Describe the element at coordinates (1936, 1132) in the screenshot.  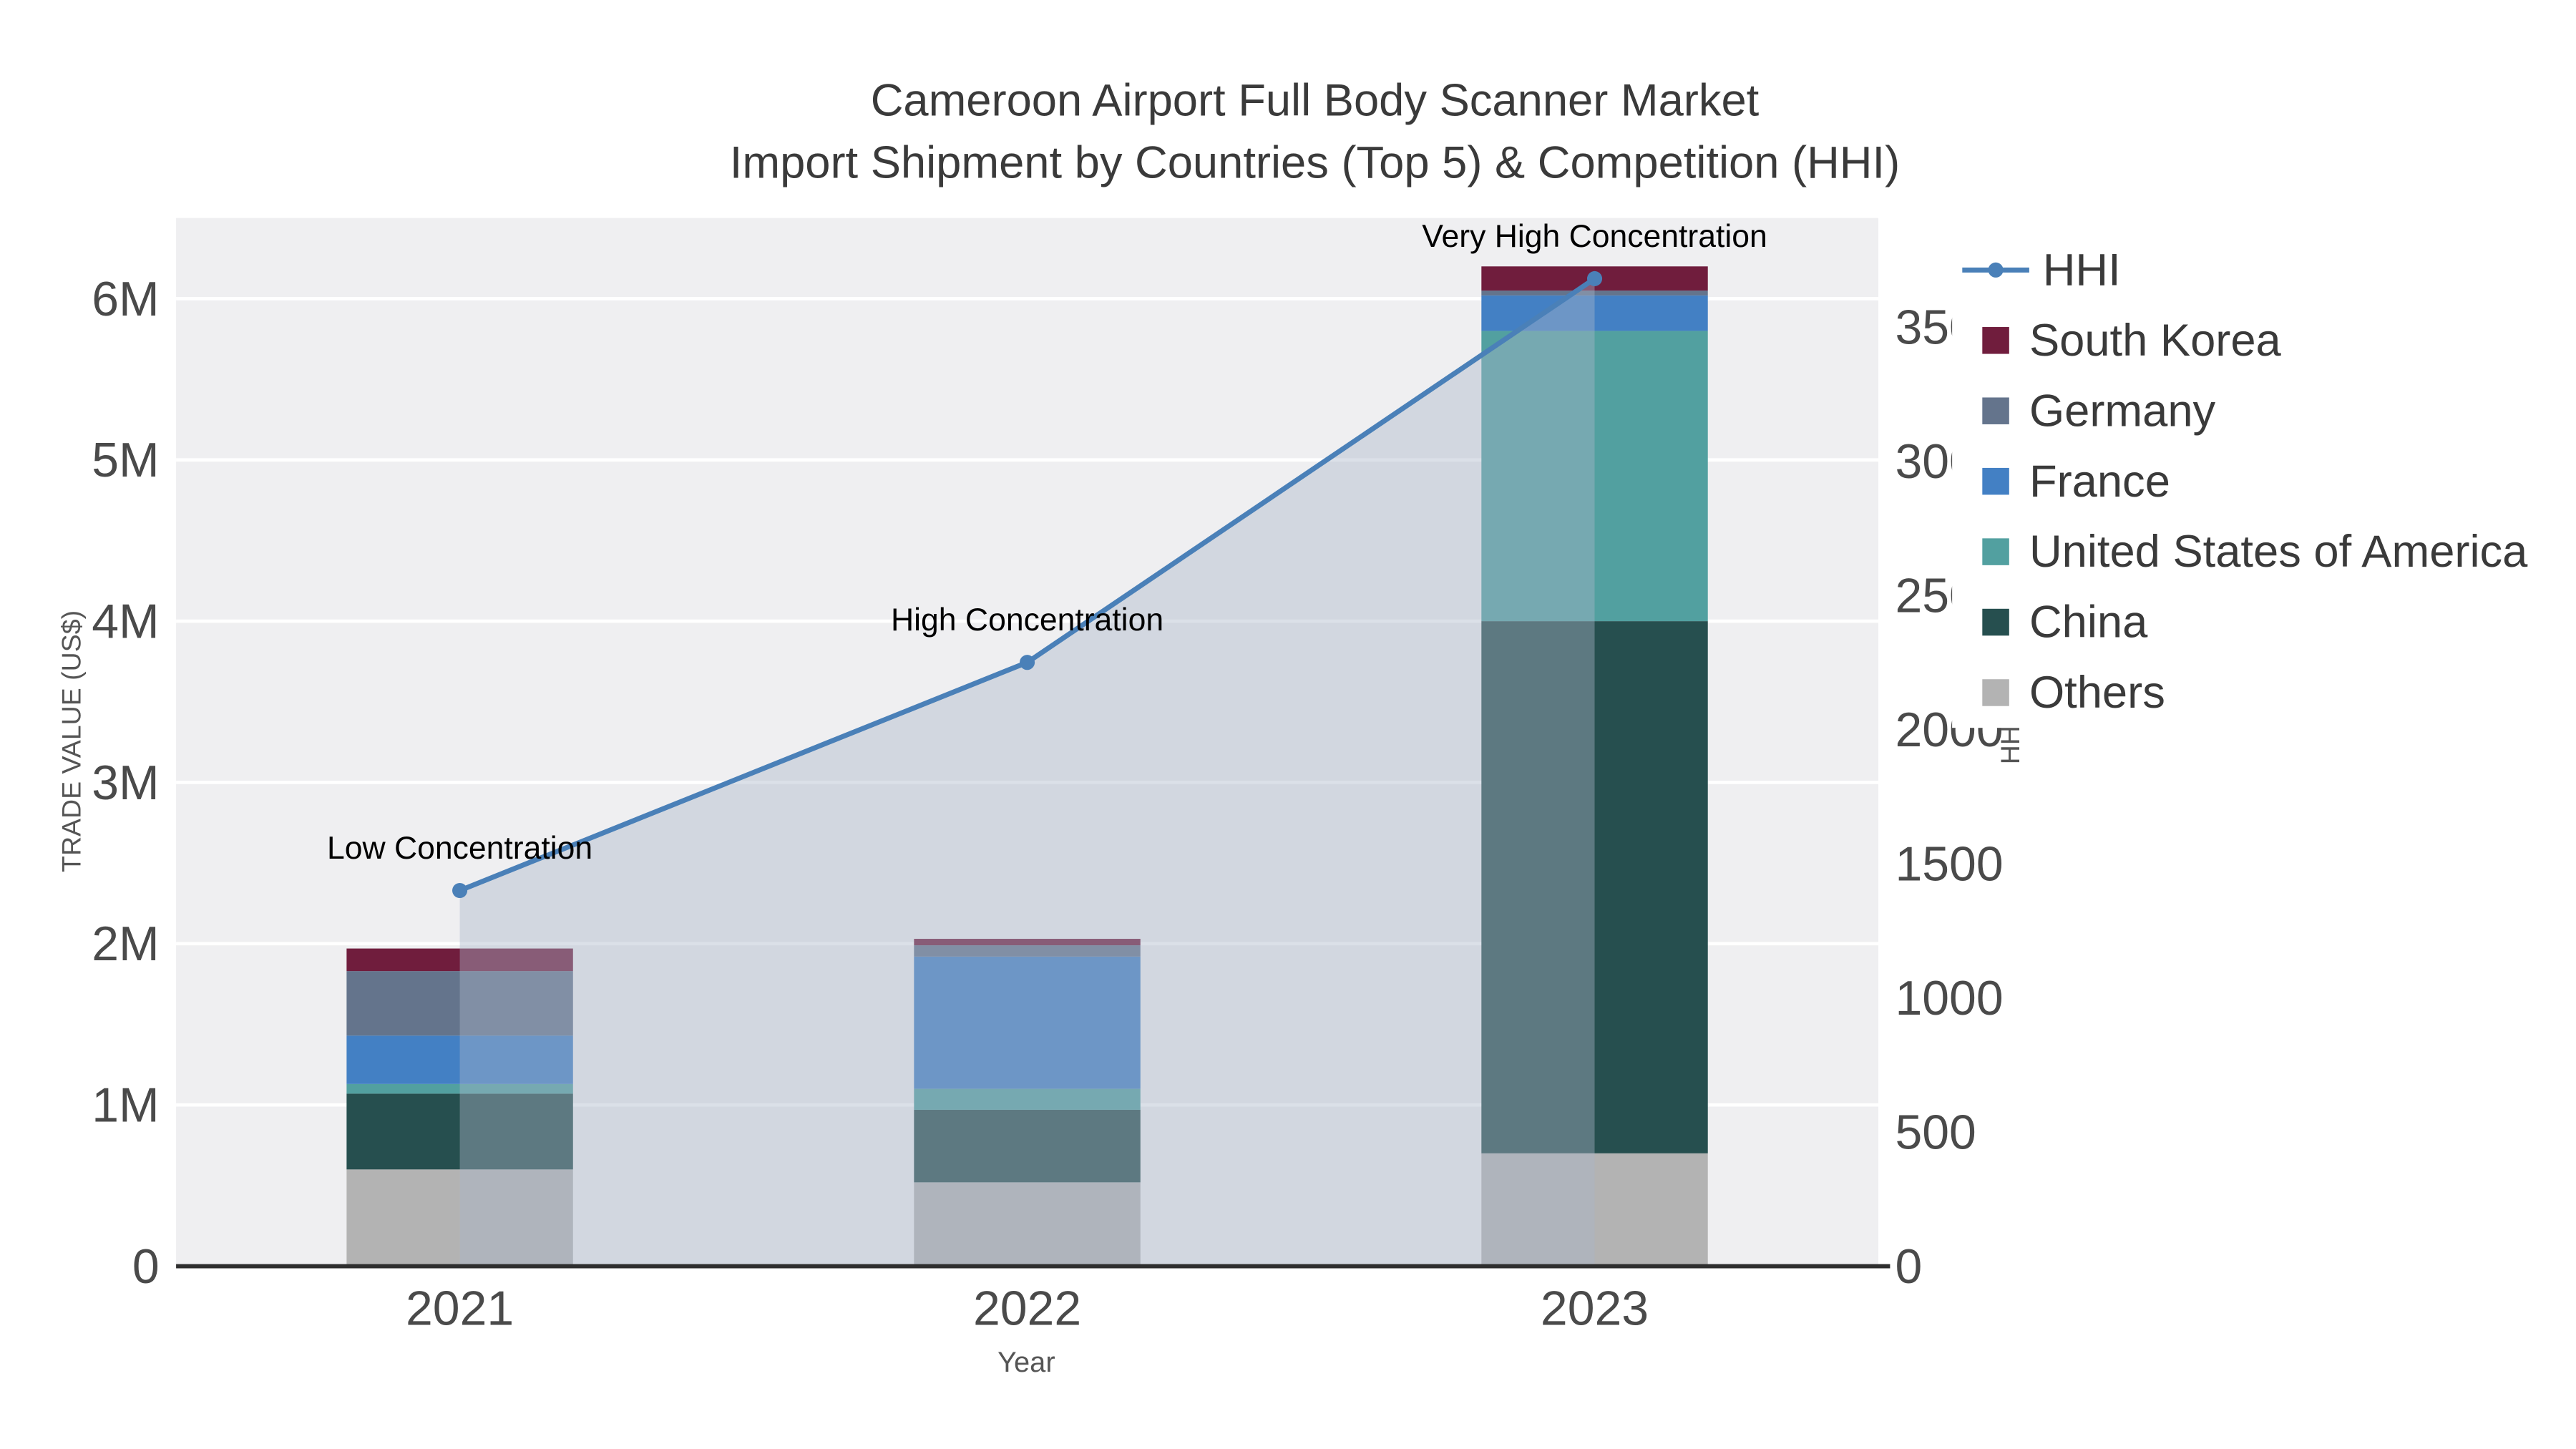
I see `y-right-tick-label: 500` at that location.